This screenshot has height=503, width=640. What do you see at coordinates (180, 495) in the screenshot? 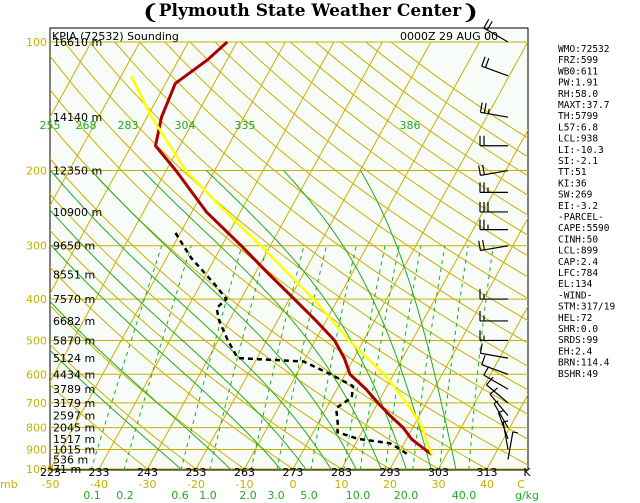
I see `mixing-ratio-tick-label: 0.6` at bounding box center [180, 495].